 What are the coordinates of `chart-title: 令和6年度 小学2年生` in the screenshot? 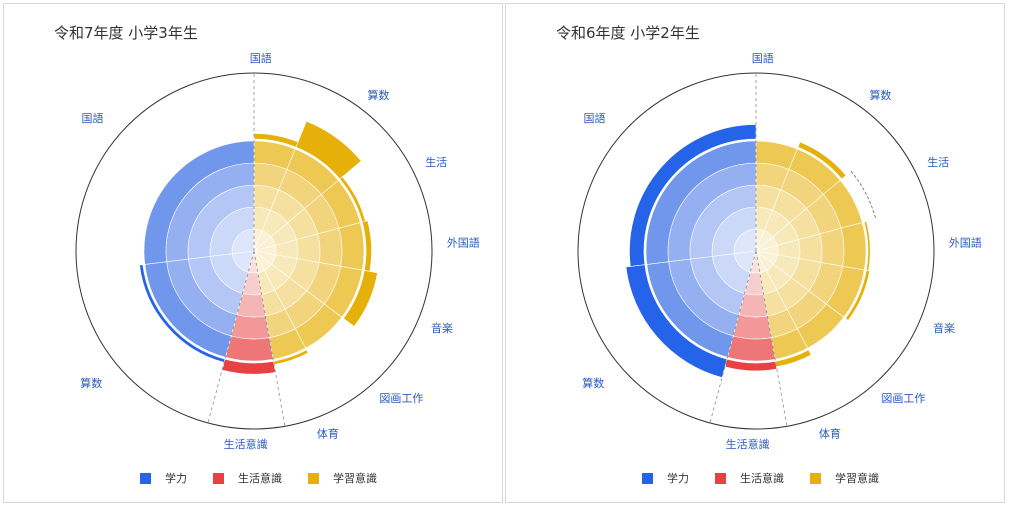 It's located at (628, 33).